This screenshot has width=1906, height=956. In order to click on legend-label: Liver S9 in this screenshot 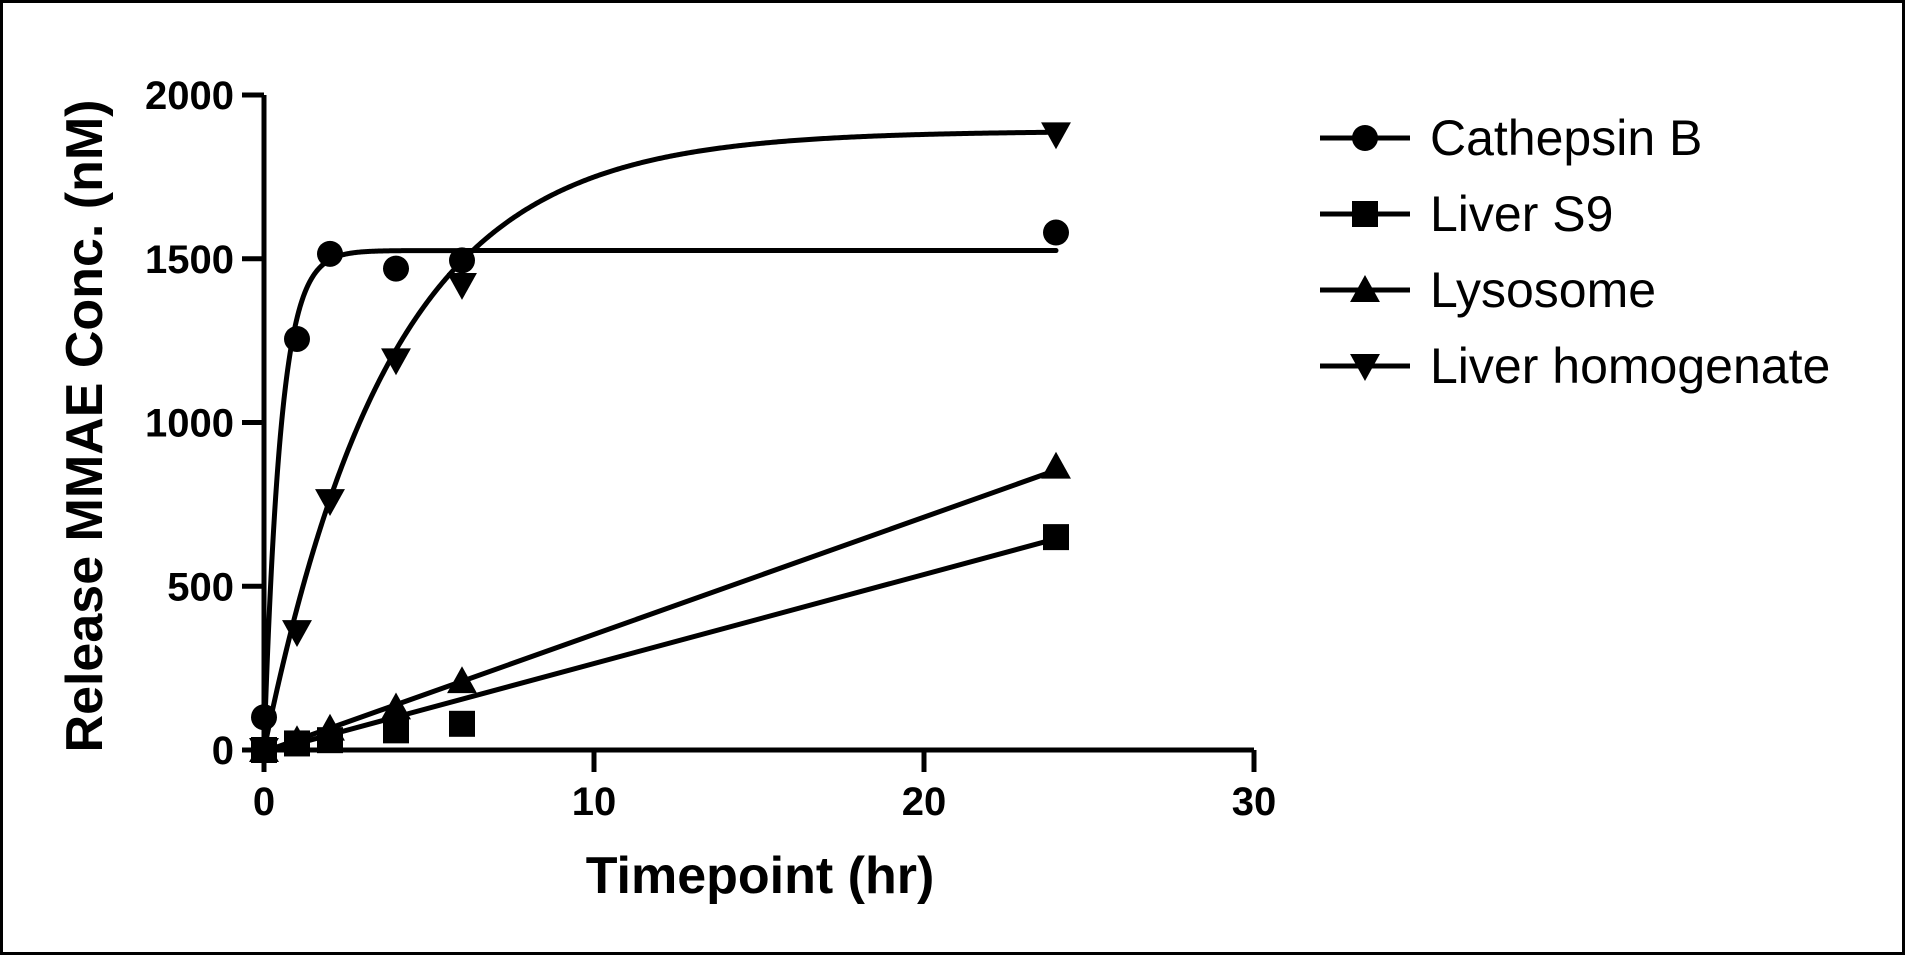, I will do `click(1521, 214)`.